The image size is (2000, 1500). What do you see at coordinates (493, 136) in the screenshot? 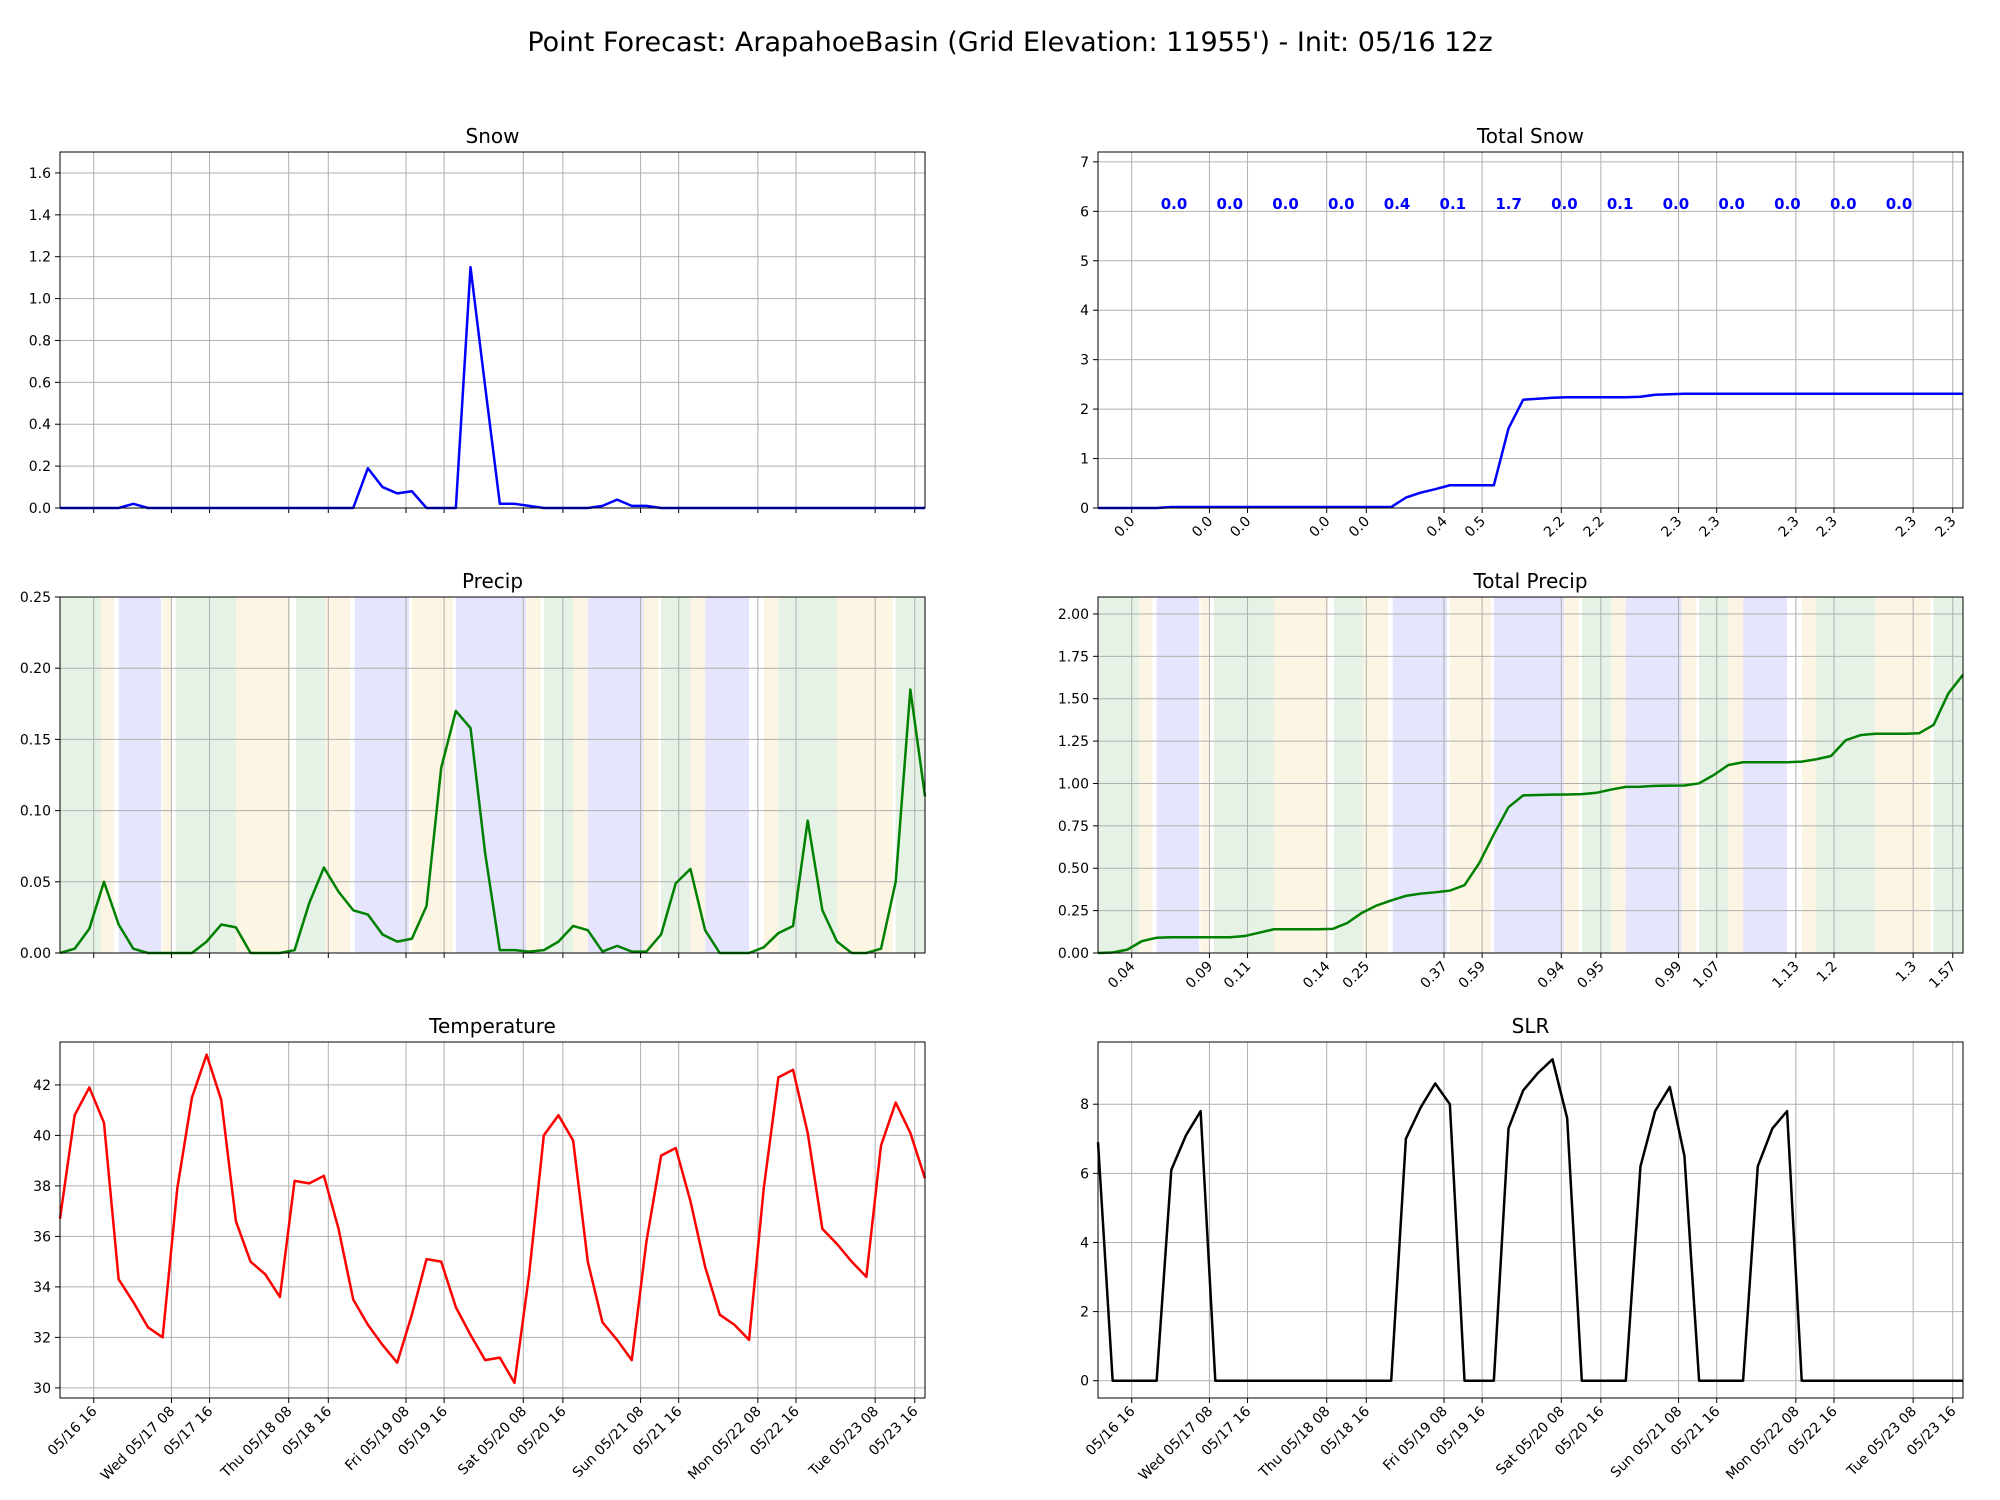
I see `snow-title: Snow` at bounding box center [493, 136].